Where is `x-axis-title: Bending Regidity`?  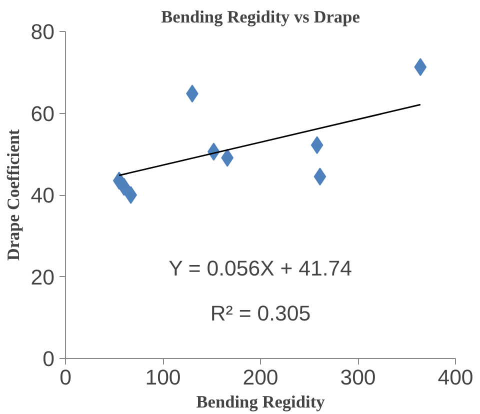 x-axis-title: Bending Regidity is located at coordinates (261, 402).